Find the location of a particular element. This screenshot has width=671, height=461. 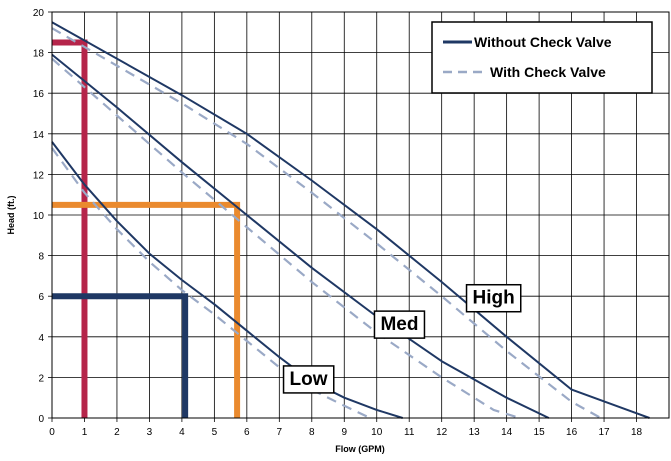

legend: Without Check Valve With Check Valve is located at coordinates (542, 57).